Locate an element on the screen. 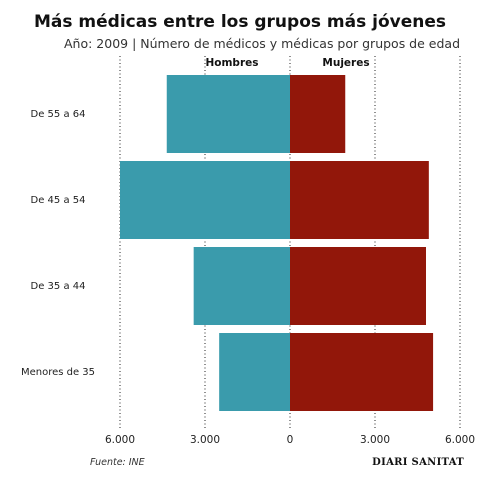  category-label: De 35 a 44 is located at coordinates (58, 286).